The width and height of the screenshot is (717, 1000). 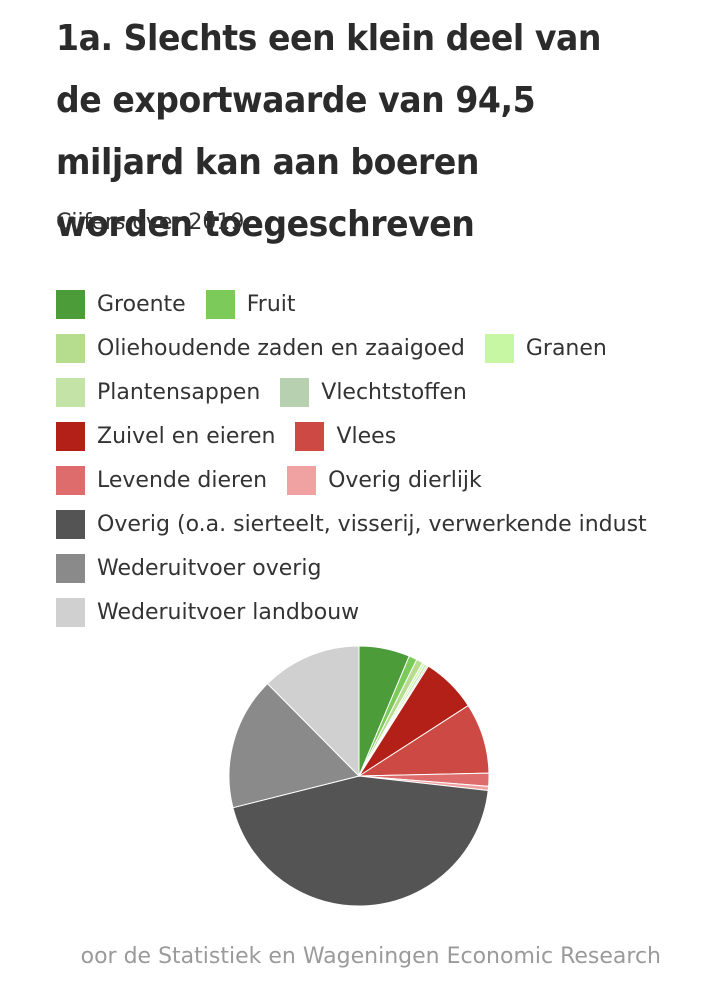 I want to click on legend-item-vlees: Vlees, so click(x=346, y=436).